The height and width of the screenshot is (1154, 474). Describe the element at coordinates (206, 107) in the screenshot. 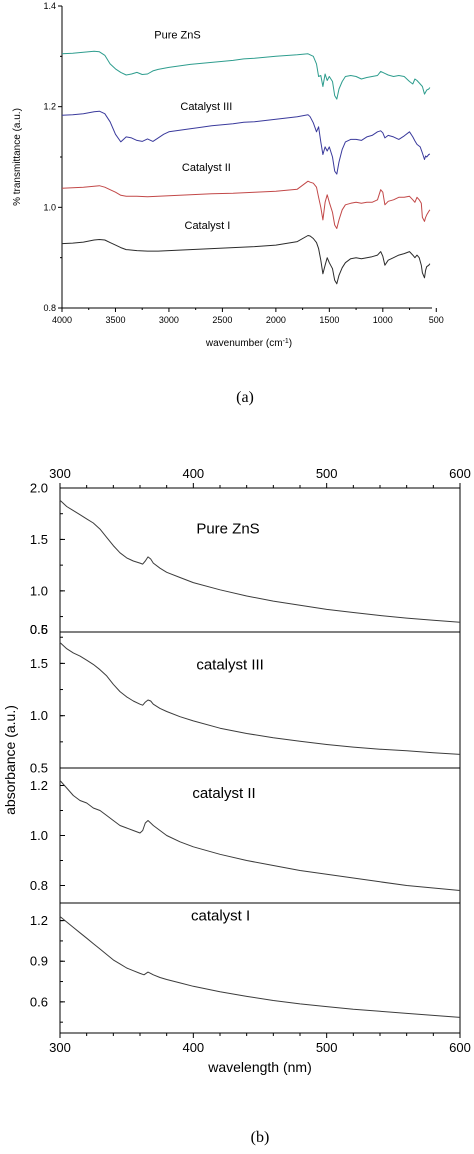

I see `series-label-1: Catalyst III` at that location.